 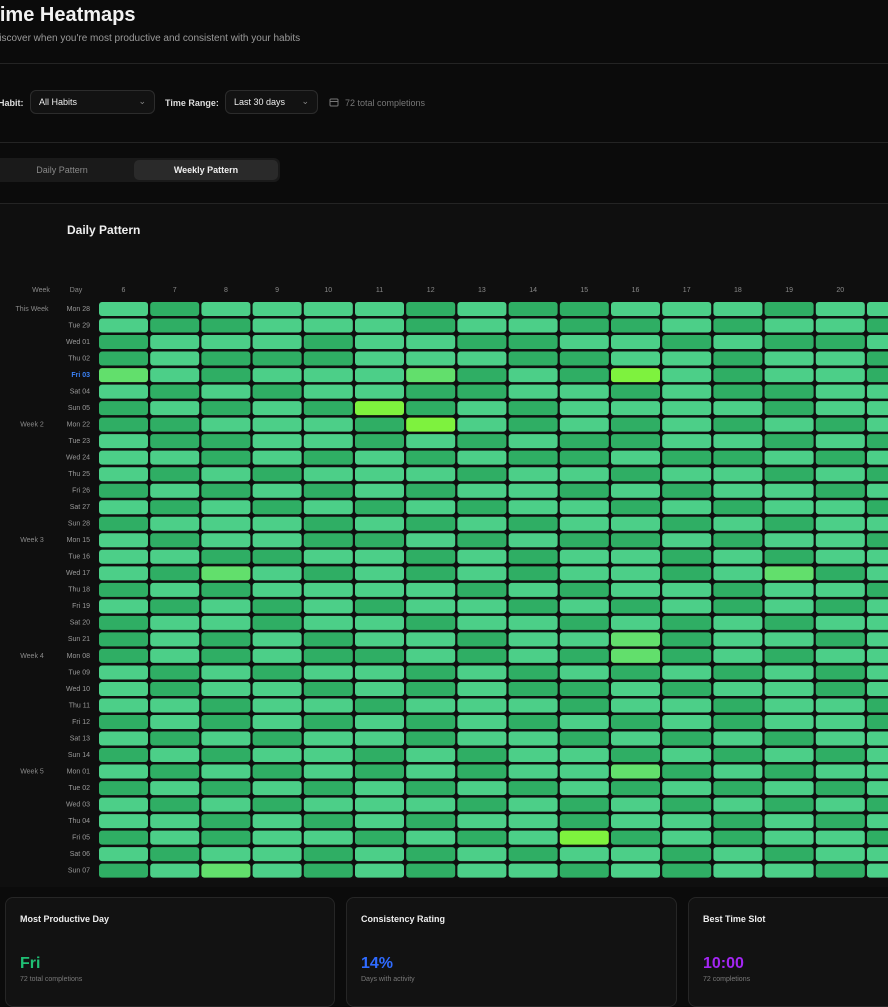 I want to click on day-label: Wed 03, so click(x=78, y=804).